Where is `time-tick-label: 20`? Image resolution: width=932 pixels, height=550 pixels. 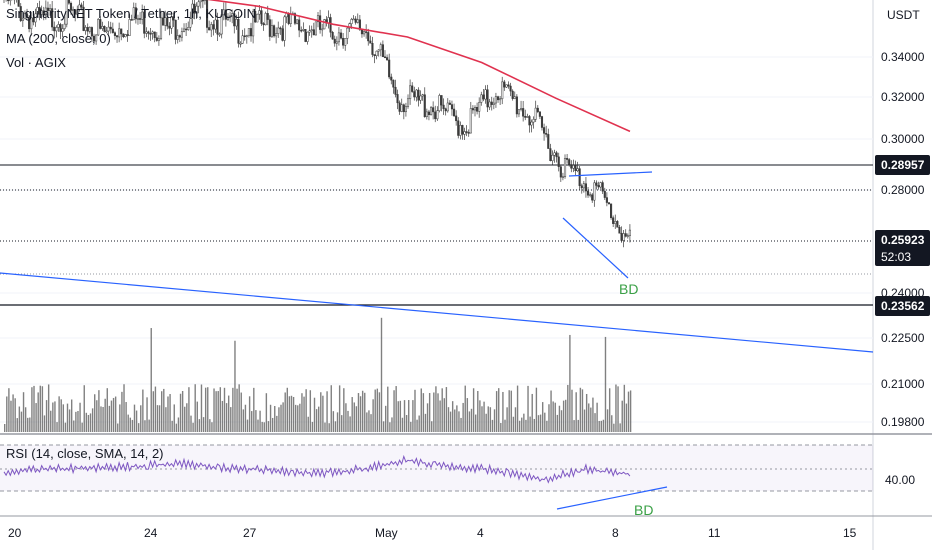 time-tick-label: 20 is located at coordinates (15, 533).